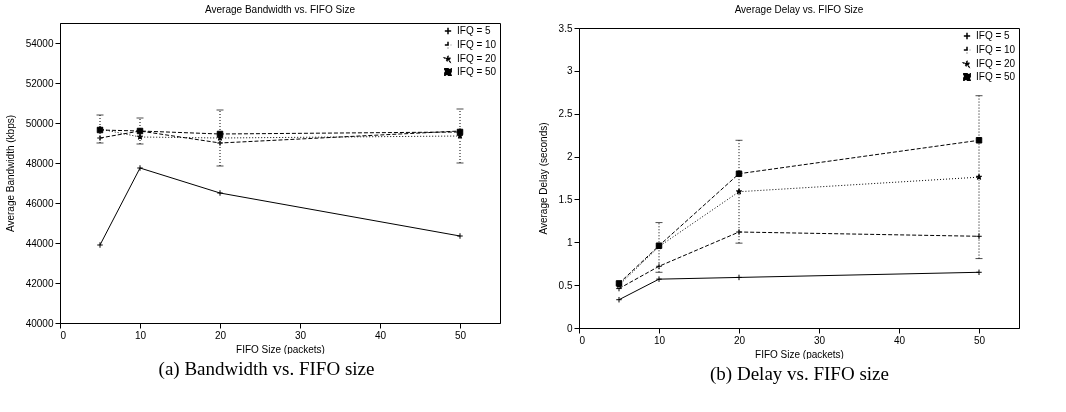 The image size is (1066, 412). Describe the element at coordinates (569, 71) in the screenshot. I see `y-tick-label: 3` at that location.